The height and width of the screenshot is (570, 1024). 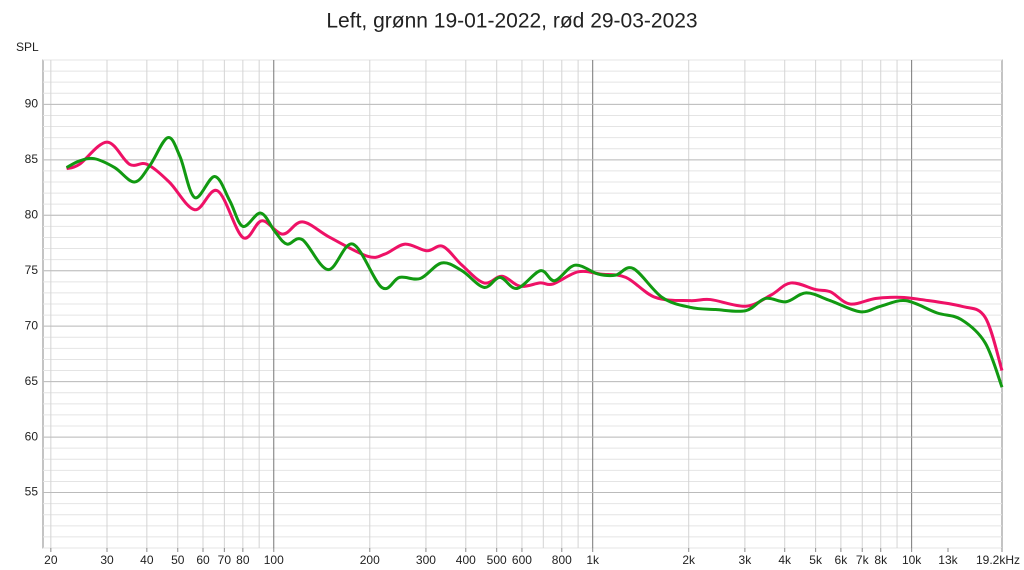 What do you see at coordinates (32, 159) in the screenshot?
I see `y-tick-label: 85` at bounding box center [32, 159].